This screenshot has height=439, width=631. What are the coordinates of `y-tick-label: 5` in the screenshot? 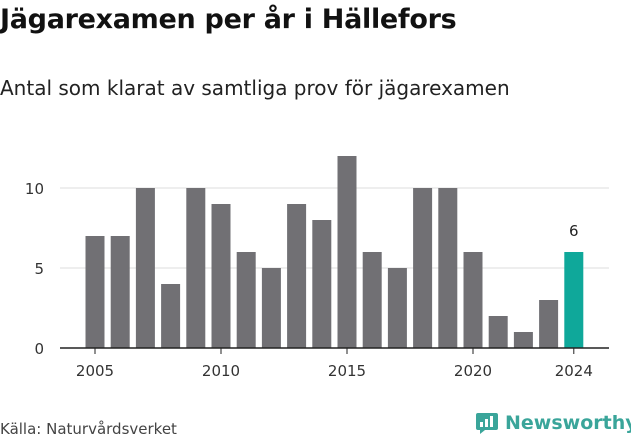 It's located at (39, 269).